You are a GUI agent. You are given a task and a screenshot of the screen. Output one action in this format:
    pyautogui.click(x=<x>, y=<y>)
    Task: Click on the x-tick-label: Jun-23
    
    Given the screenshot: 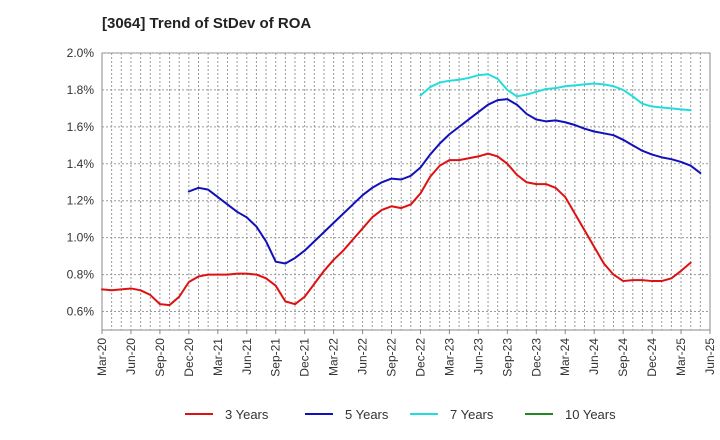 What is the action you would take?
    pyautogui.click(x=478, y=356)
    